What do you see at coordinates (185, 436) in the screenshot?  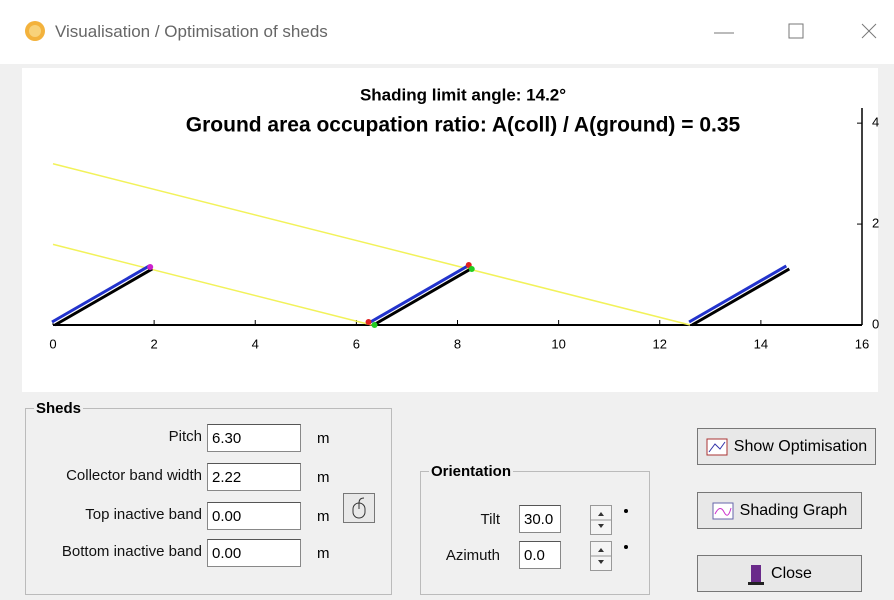 I see `field-label: Pitch` at bounding box center [185, 436].